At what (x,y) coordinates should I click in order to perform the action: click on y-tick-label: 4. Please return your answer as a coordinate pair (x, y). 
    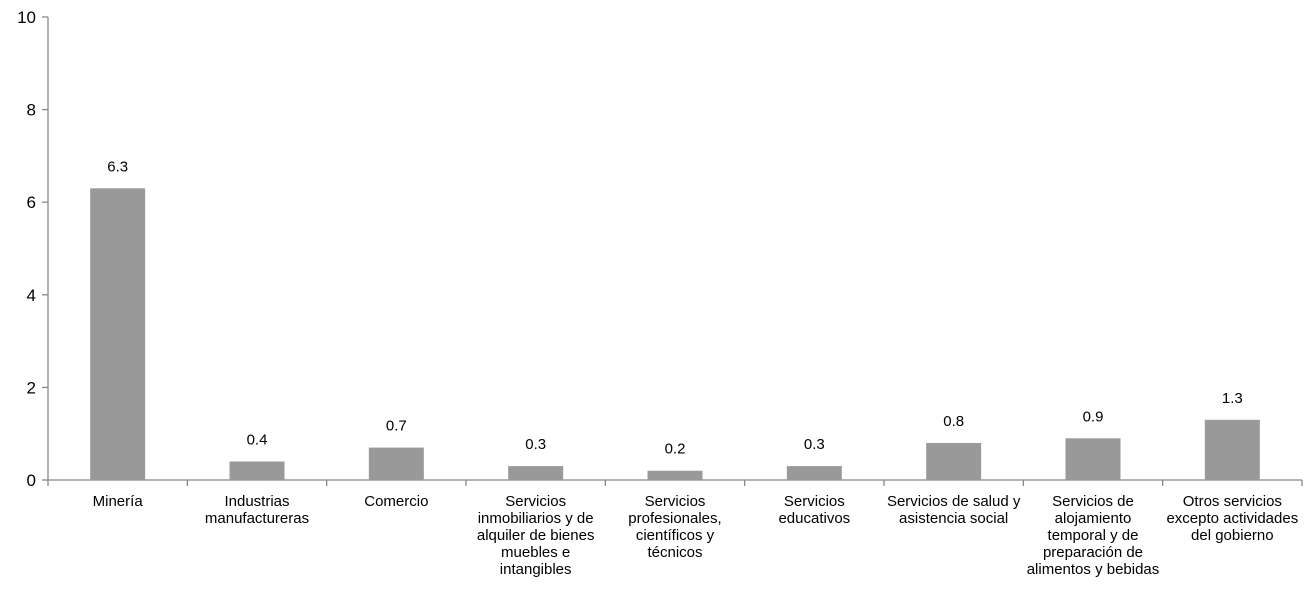
    Looking at the image, I should click on (31, 295).